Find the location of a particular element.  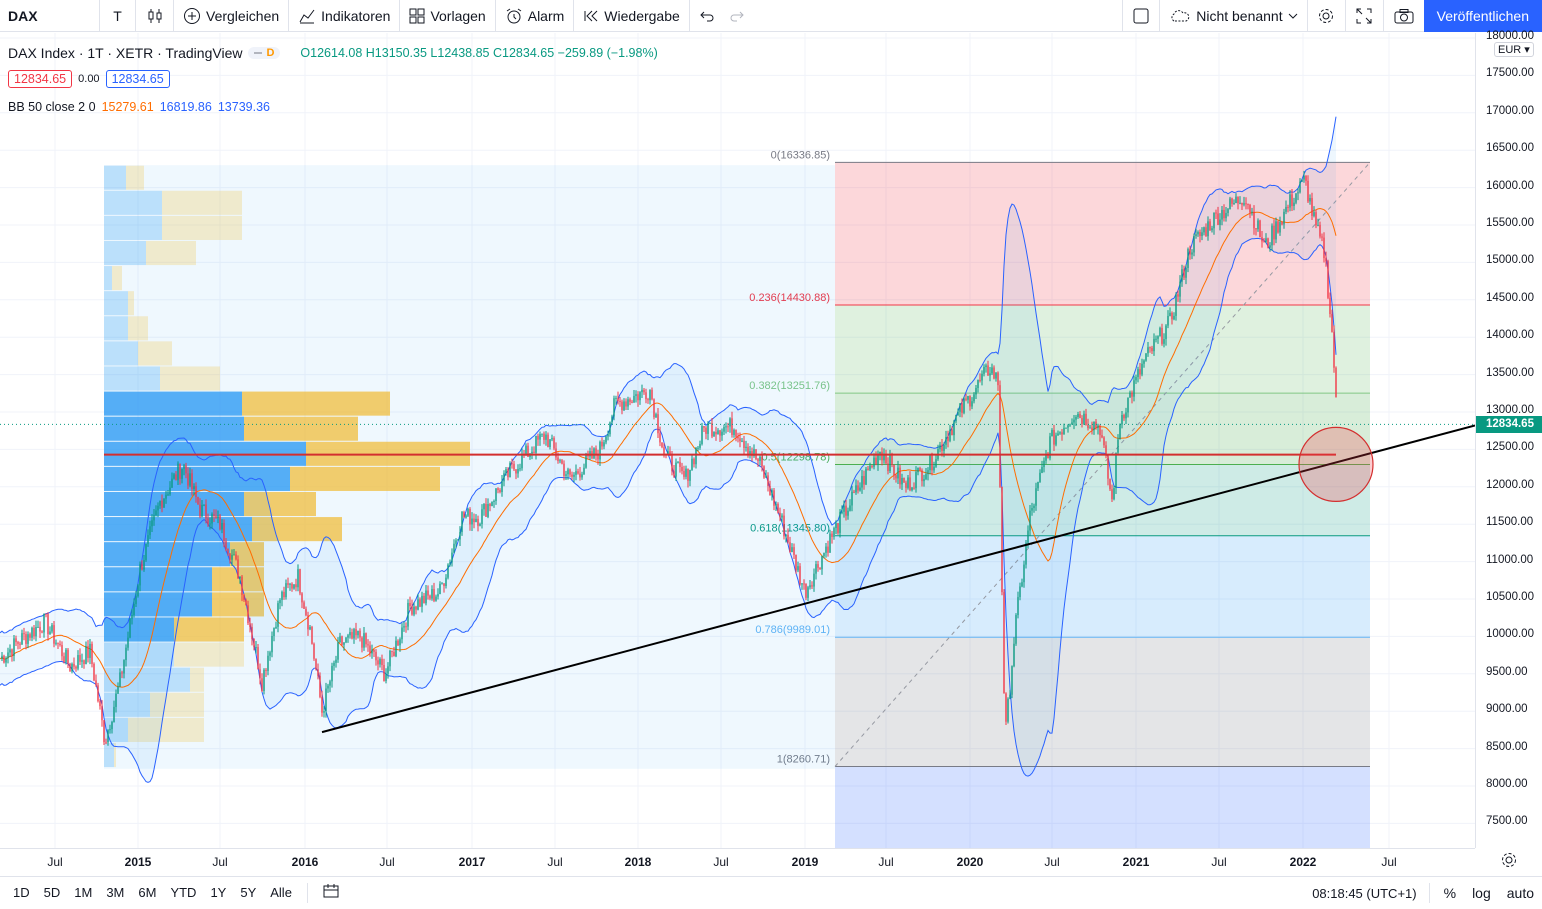

templates-button: Vorlagen is located at coordinates (448, 16).